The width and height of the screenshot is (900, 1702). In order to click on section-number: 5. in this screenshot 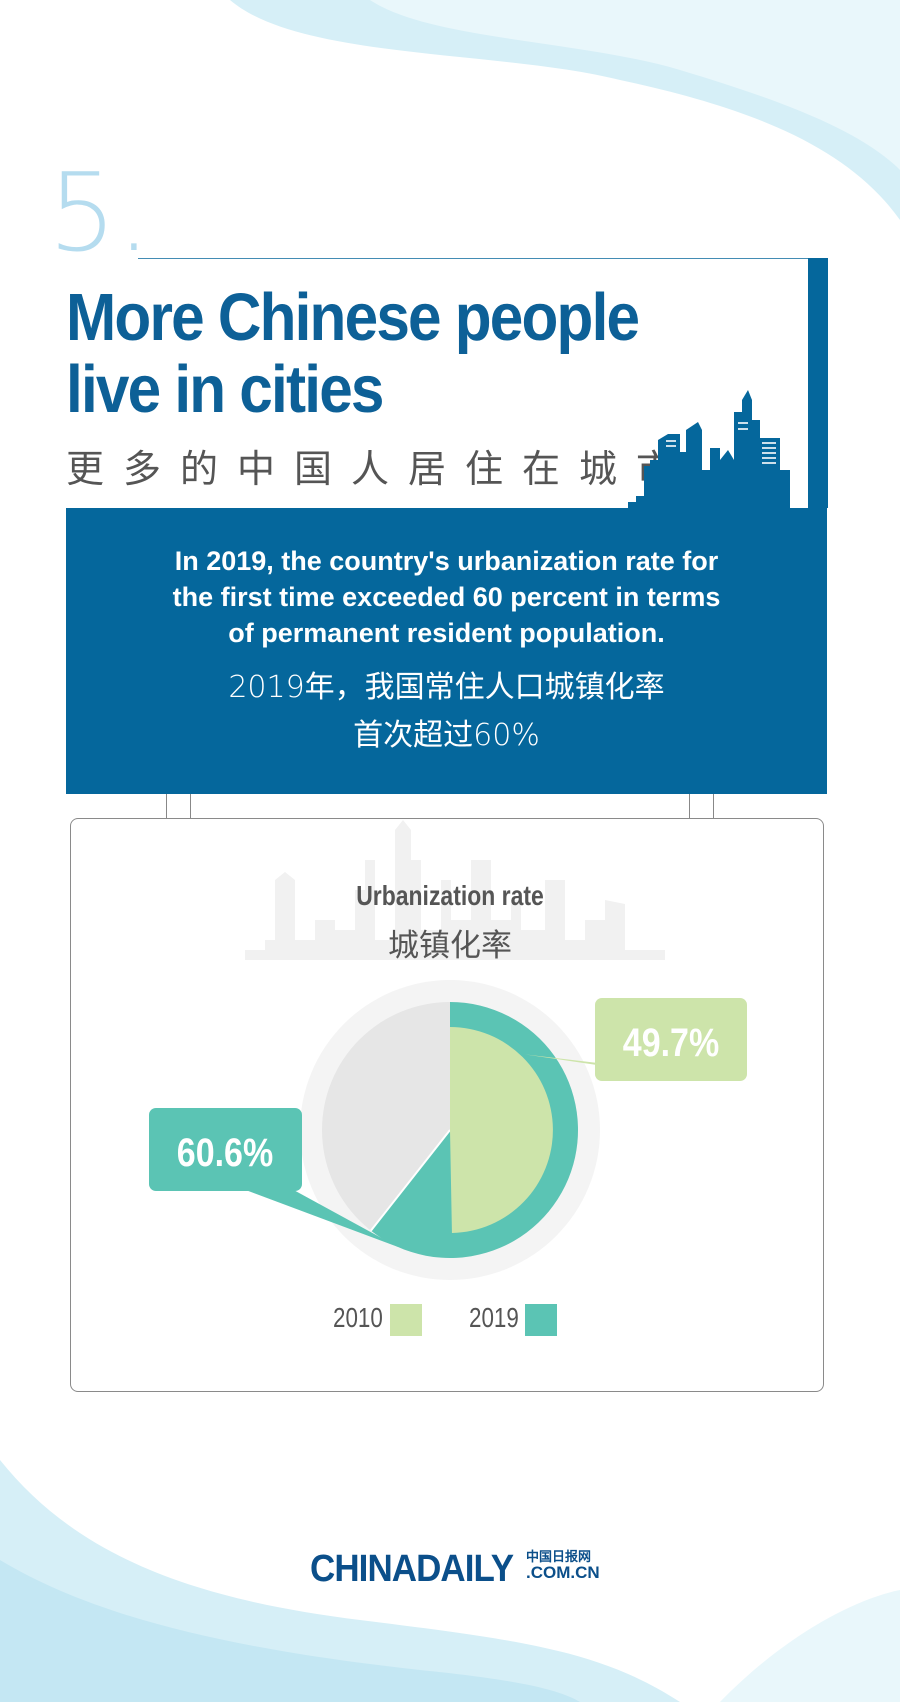, I will do `click(100, 213)`.